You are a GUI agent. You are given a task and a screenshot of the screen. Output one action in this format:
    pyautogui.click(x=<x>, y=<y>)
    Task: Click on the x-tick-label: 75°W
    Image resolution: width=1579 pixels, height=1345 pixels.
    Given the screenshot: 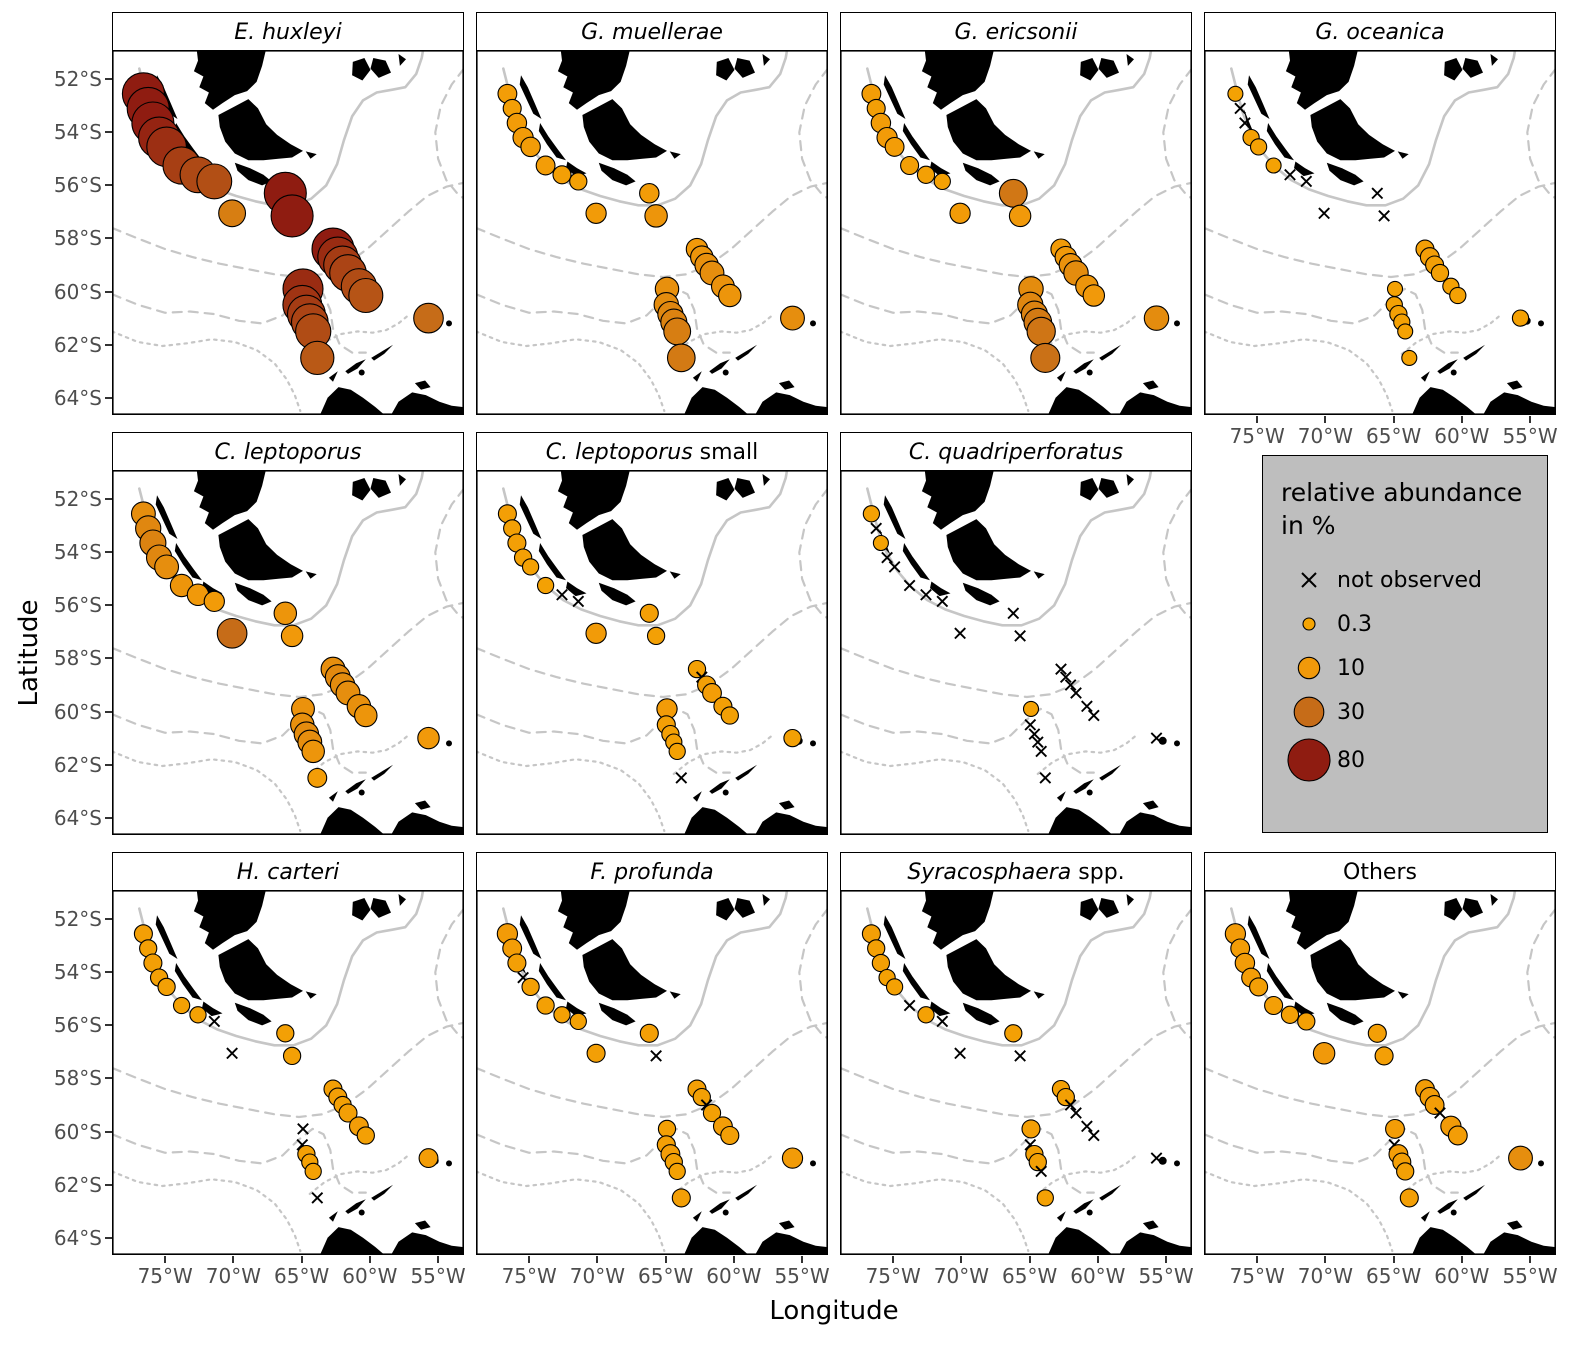 What is the action you would take?
    pyautogui.click(x=529, y=1276)
    